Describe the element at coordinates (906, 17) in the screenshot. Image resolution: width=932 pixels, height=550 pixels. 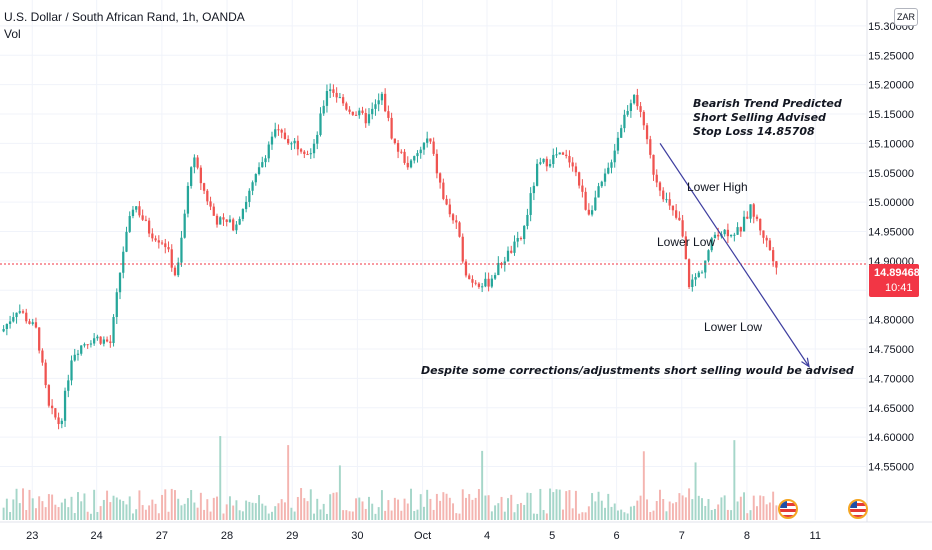
I see `currency-badge: ZAR` at that location.